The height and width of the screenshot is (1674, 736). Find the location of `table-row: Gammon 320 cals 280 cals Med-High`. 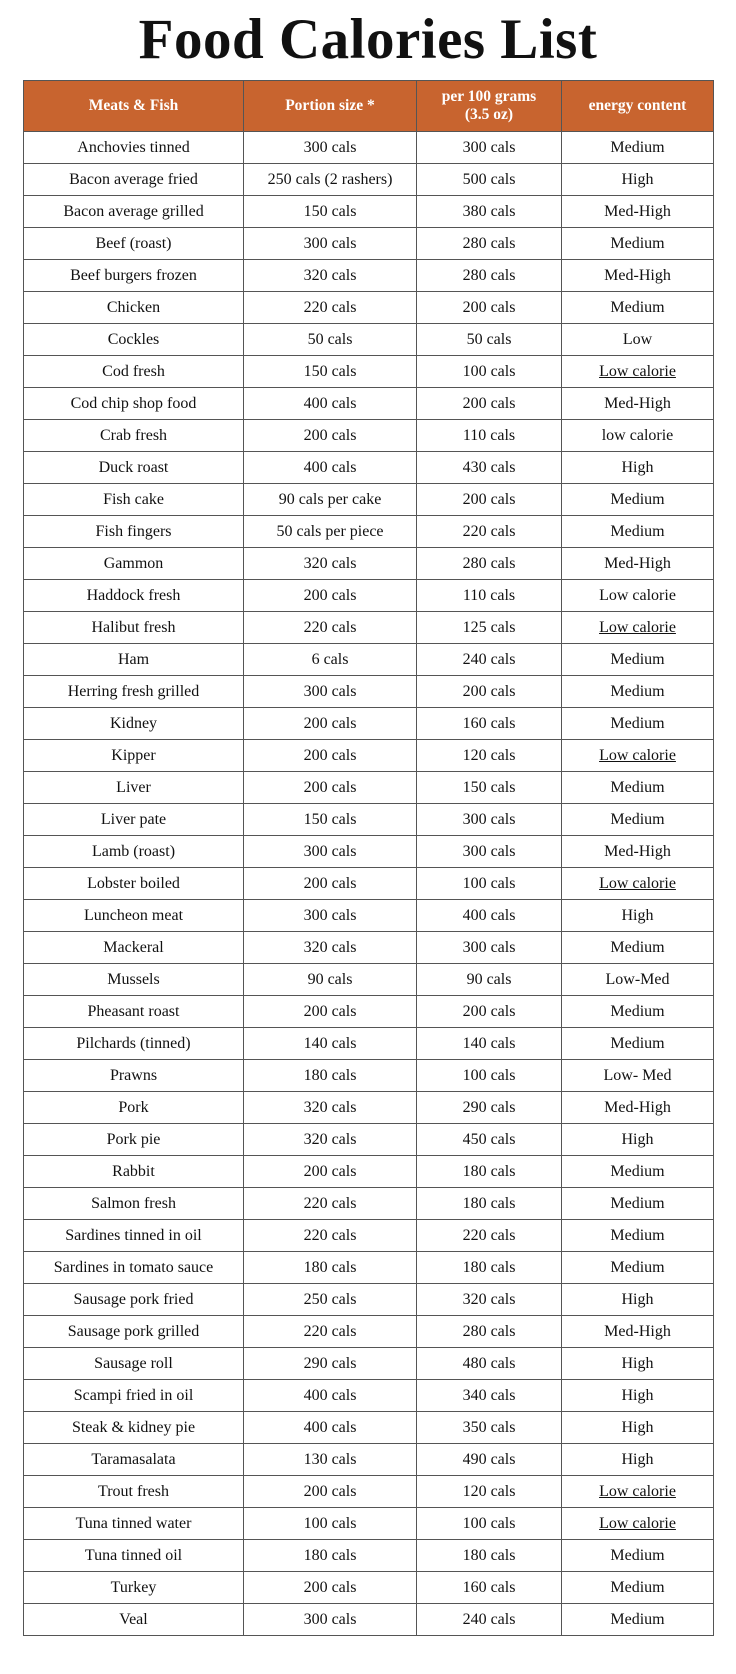

table-row: Gammon 320 cals 280 cals Med-High is located at coordinates (368, 563).